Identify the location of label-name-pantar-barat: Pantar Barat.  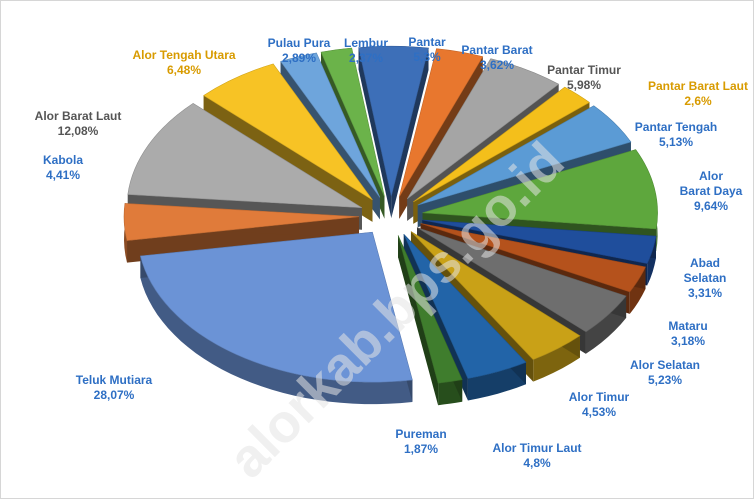
(496, 50).